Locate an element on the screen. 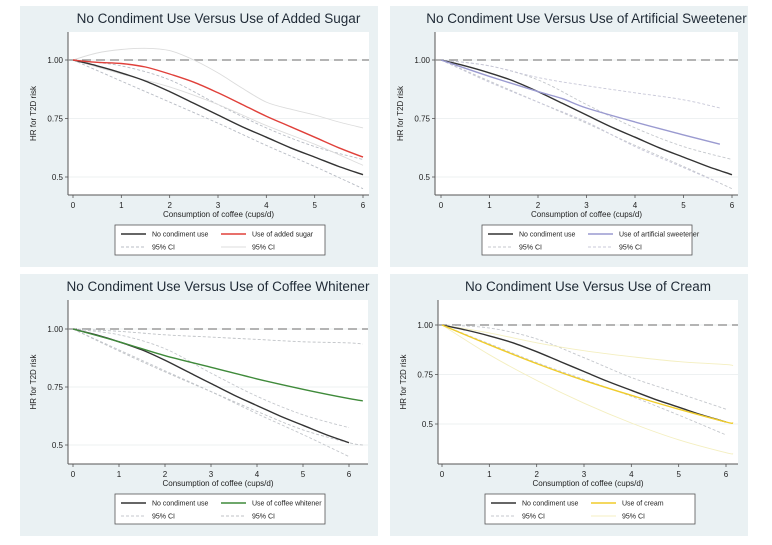 The image size is (772, 545). ci-line-use-of-artificial-sweetener-95-ci-upper is located at coordinates (580, 84).